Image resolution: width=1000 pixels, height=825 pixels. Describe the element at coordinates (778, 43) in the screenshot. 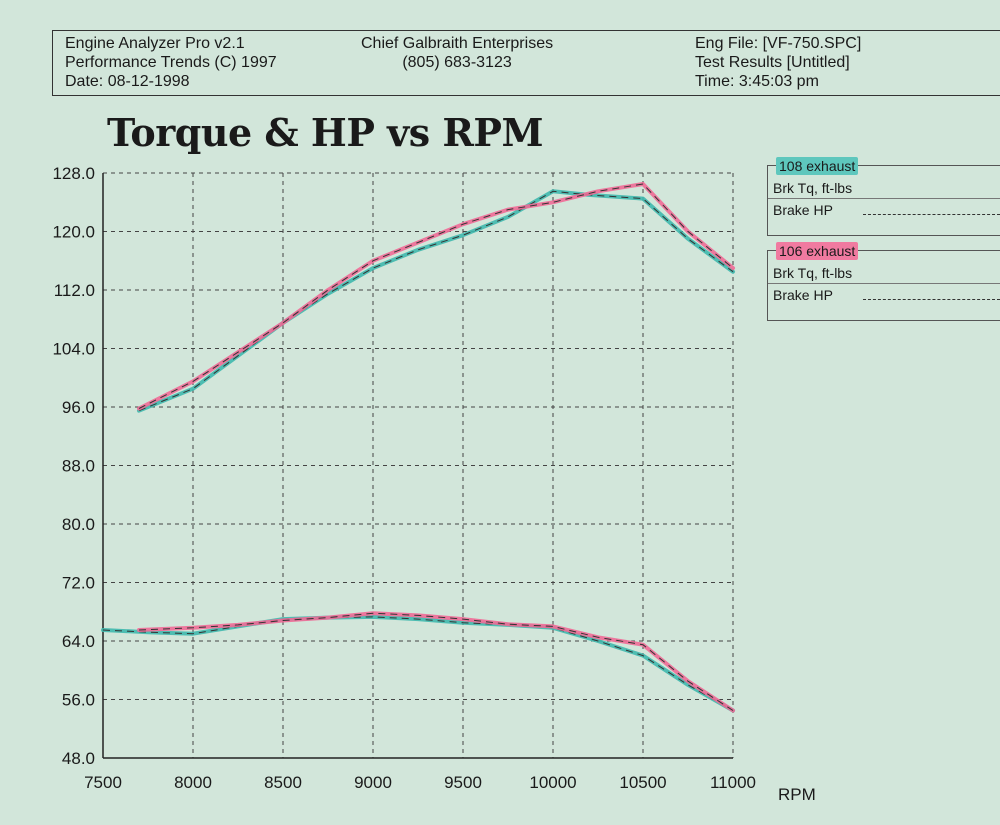

I see `engine-file: Eng File: [VF-750.SPC]` at that location.